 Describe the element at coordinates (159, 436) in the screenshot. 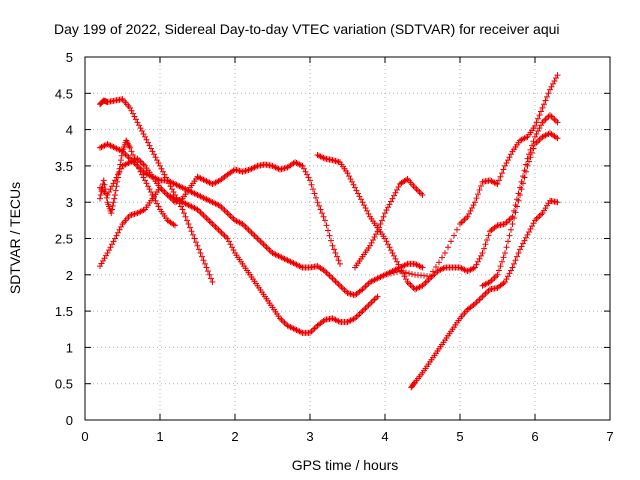

I see `x-tick-label: 1` at that location.